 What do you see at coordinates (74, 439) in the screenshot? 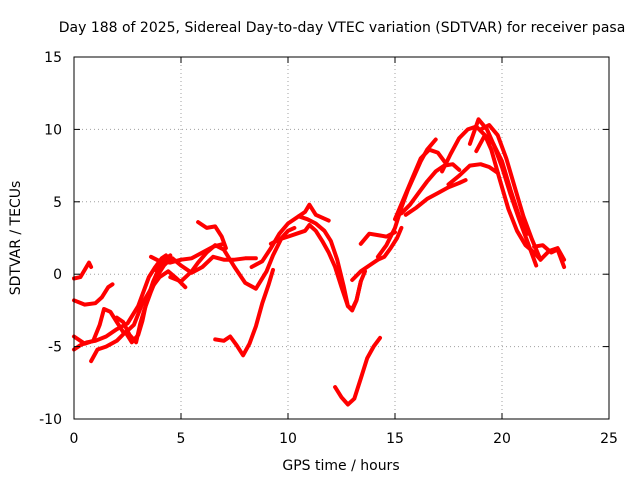
I see `x-tick-label: 0` at bounding box center [74, 439].